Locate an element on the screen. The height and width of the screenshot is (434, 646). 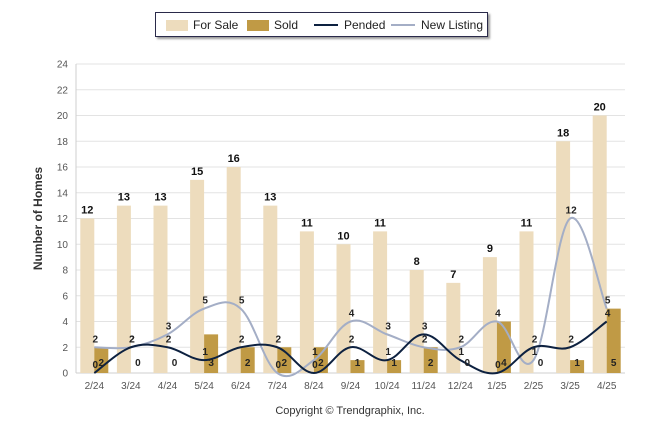
legend-item: Pended is located at coordinates (349, 25).